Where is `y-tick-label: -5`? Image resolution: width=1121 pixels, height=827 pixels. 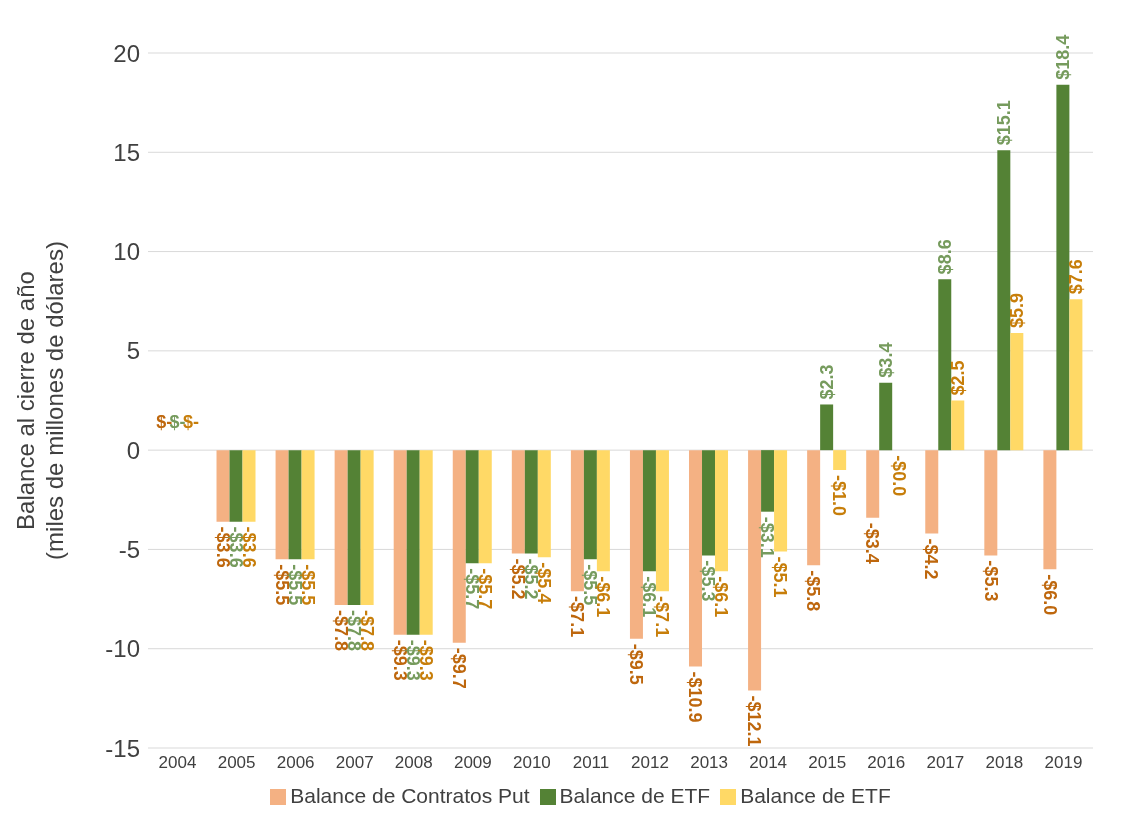 y-tick-label: -5 is located at coordinates (129, 549).